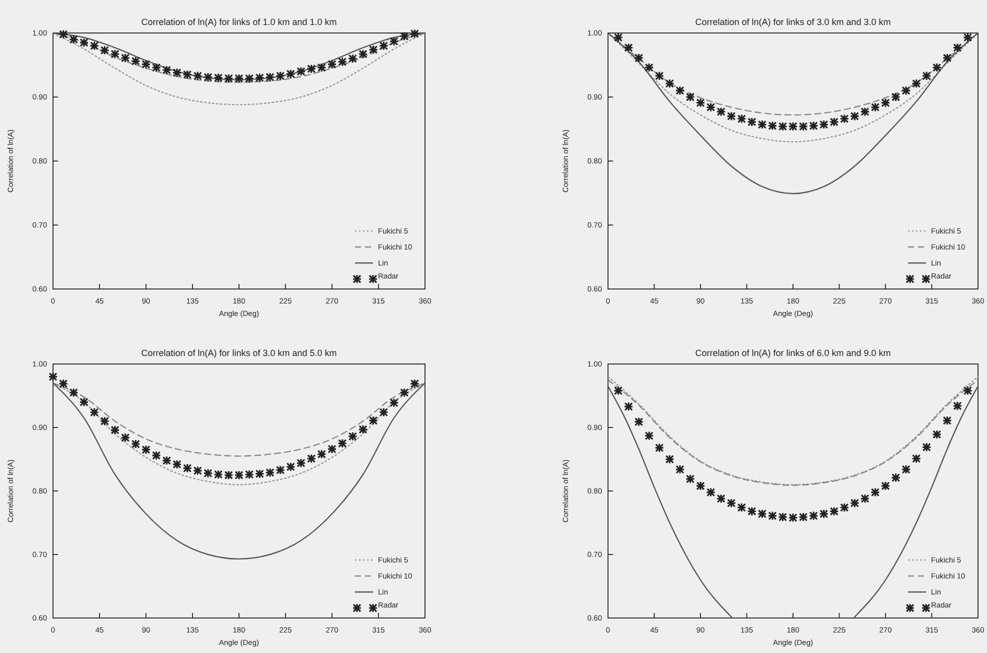  What do you see at coordinates (793, 353) in the screenshot?
I see `chart-title: Correlation of ln(A) for links of 6.0 km and 9.0 km` at bounding box center [793, 353].